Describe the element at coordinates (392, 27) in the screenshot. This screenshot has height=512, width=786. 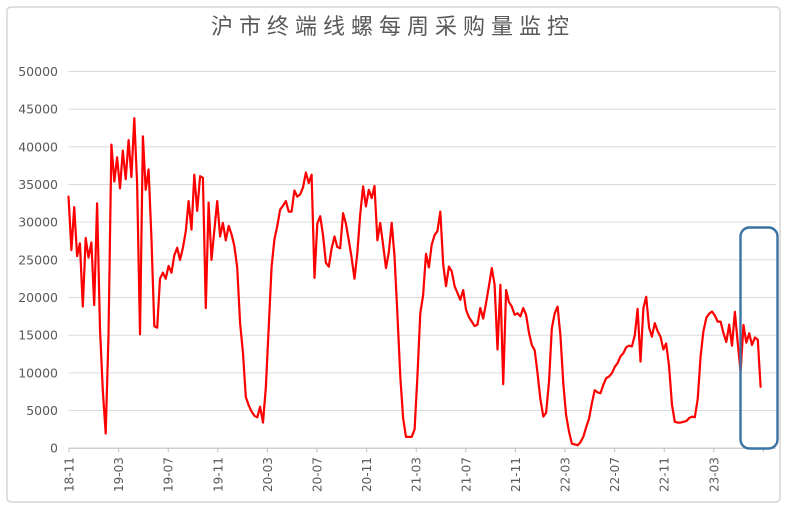
I see `chart-title: 沪市终端线螺每周采购量监控` at that location.